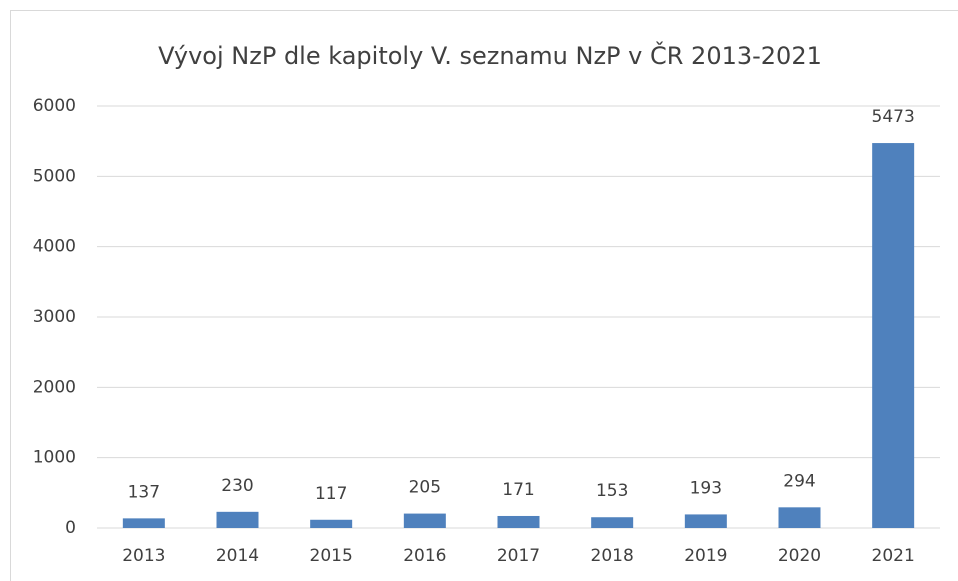 The width and height of the screenshot is (958, 581). I want to click on data-label: 137, so click(144, 492).